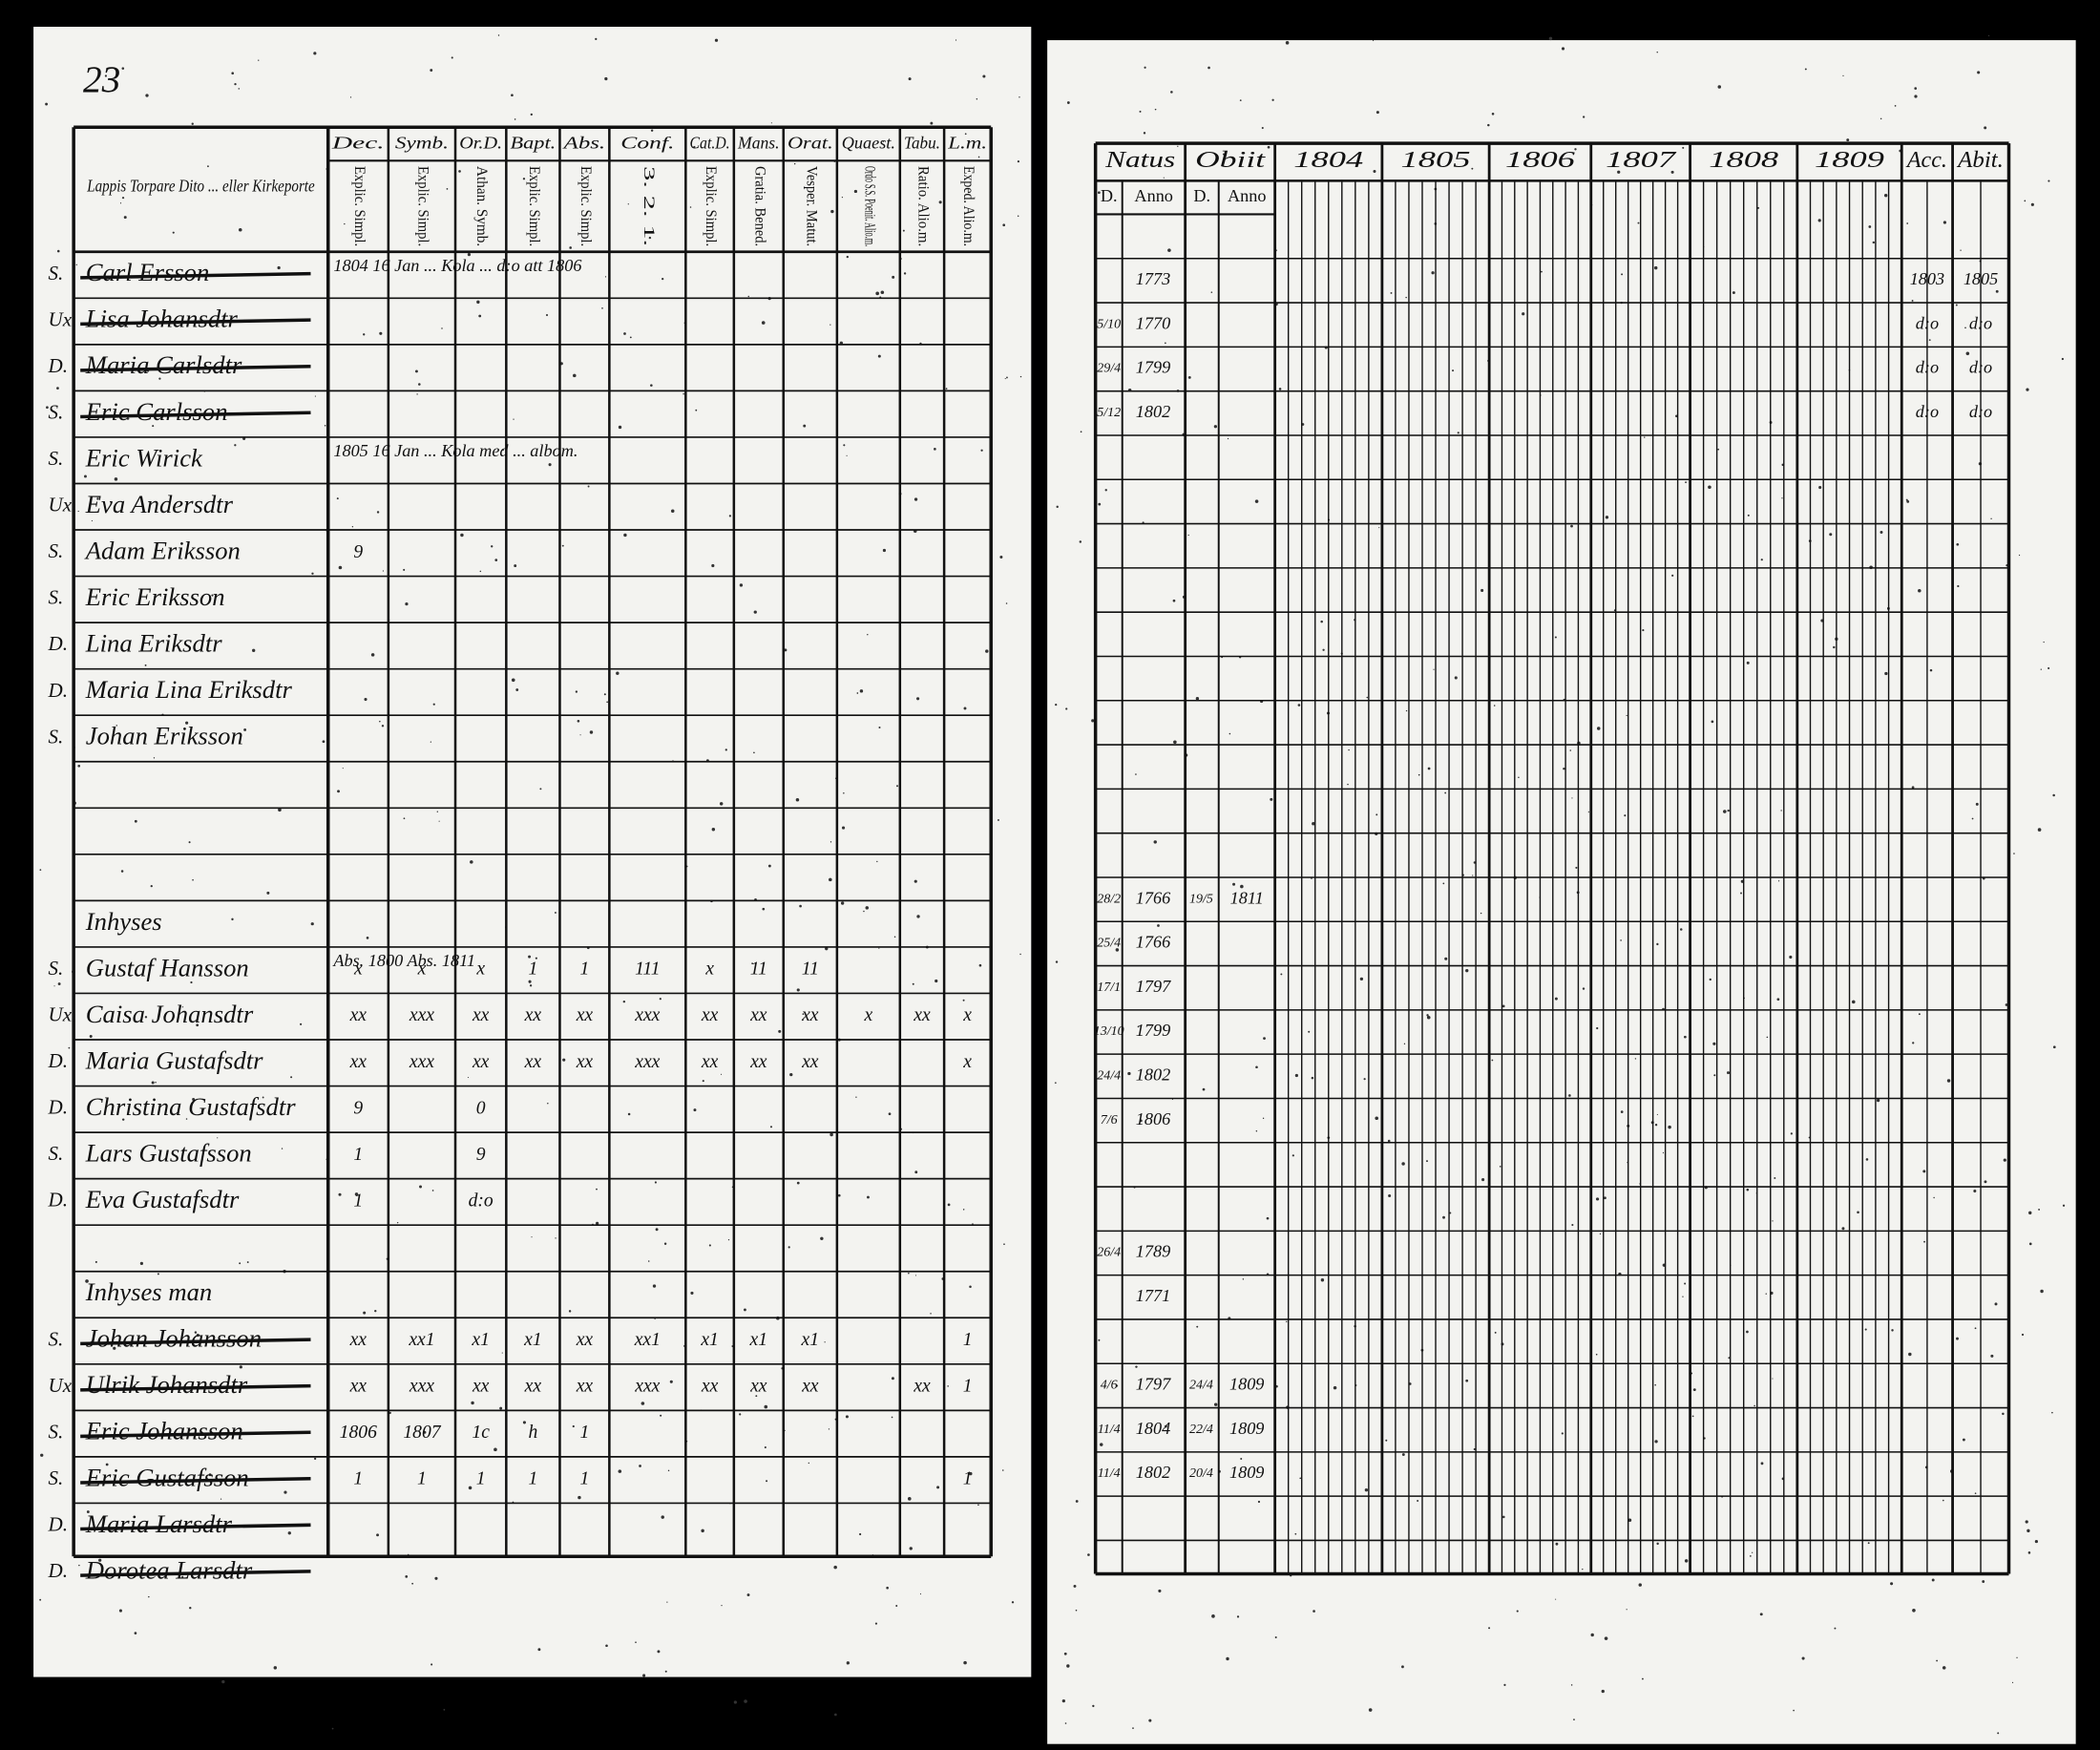 The width and height of the screenshot is (2100, 1750). What do you see at coordinates (1928, 322) in the screenshot?
I see `cell-acc: d:o` at bounding box center [1928, 322].